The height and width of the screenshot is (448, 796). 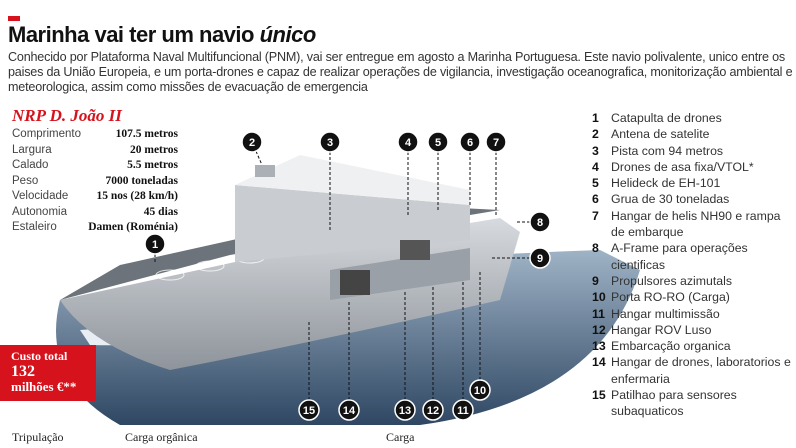 I want to click on legend-item: 12 Hangar ROV Luso, so click(x=694, y=330).